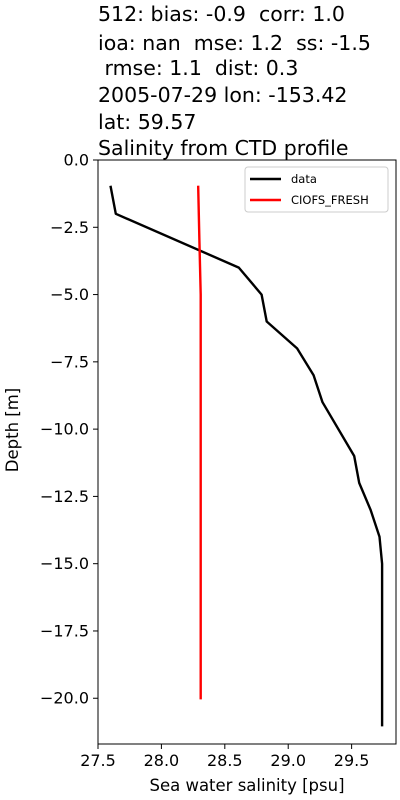 This screenshot has width=400, height=800. Describe the element at coordinates (225, 760) in the screenshot. I see `x-tick-label: 28.5` at that location.